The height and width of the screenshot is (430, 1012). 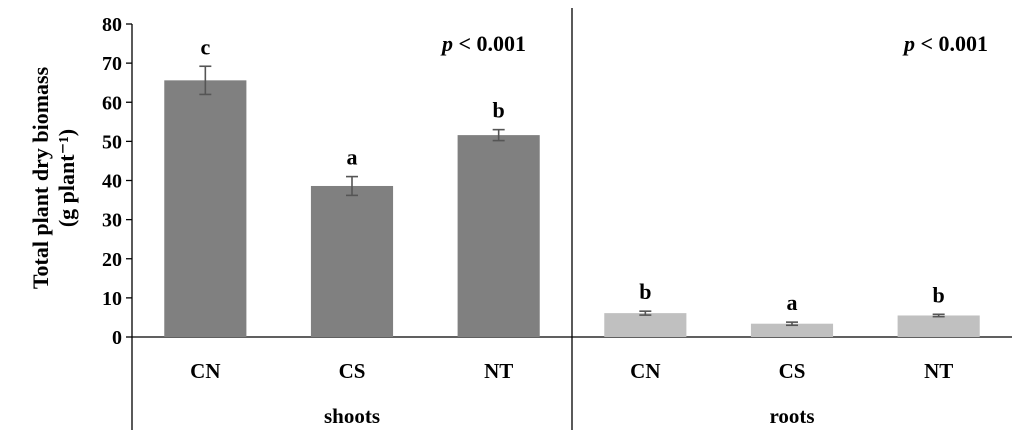 I want to click on y-tick-label: 10, so click(x=112, y=299).